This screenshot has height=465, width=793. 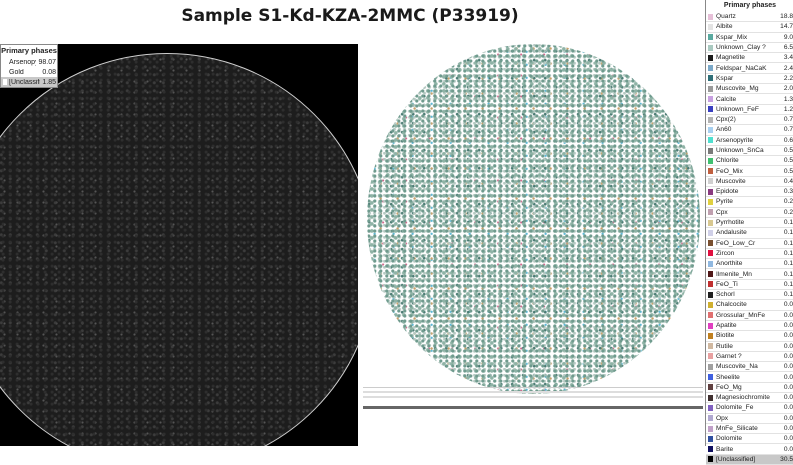 What do you see at coordinates (788, 37) in the screenshot?
I see `legend-phase-value: 9.0` at bounding box center [788, 37].